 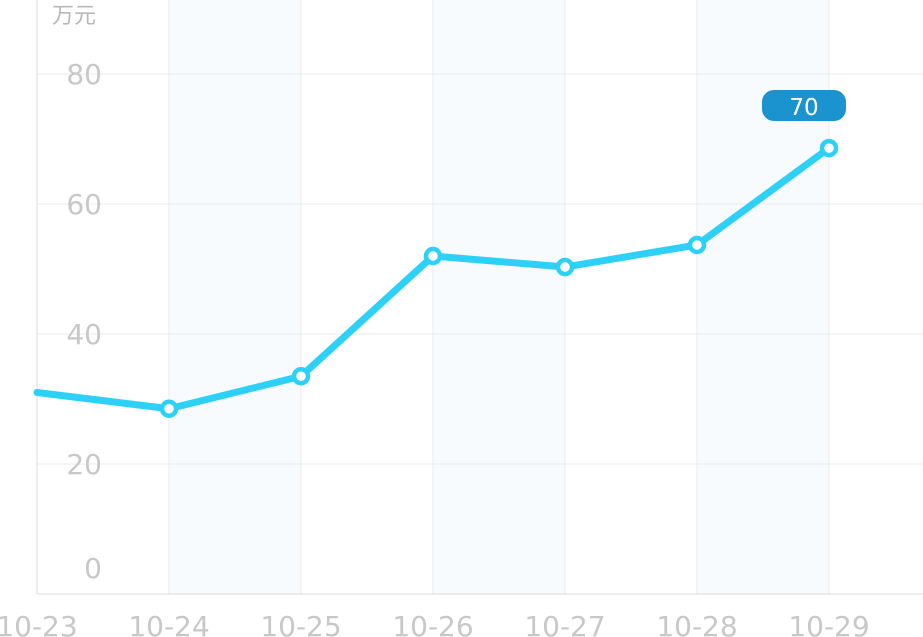 I want to click on x-tick-labels: 10-23 10-24 10-25 10-26 10-27 10-28 10-29, so click(x=435, y=623).